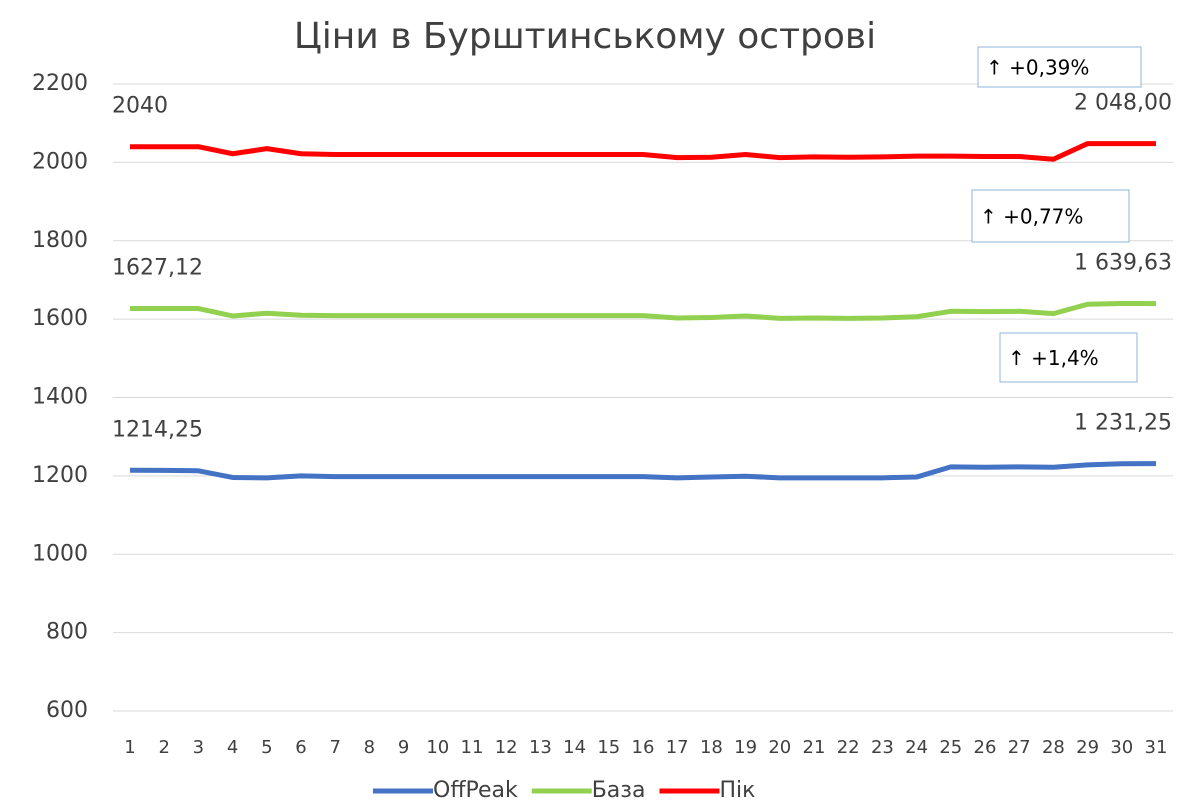 Image resolution: width=1194 pixels, height=803 pixels. Describe the element at coordinates (985, 747) in the screenshot. I see `x-tick-label: 26` at that location.